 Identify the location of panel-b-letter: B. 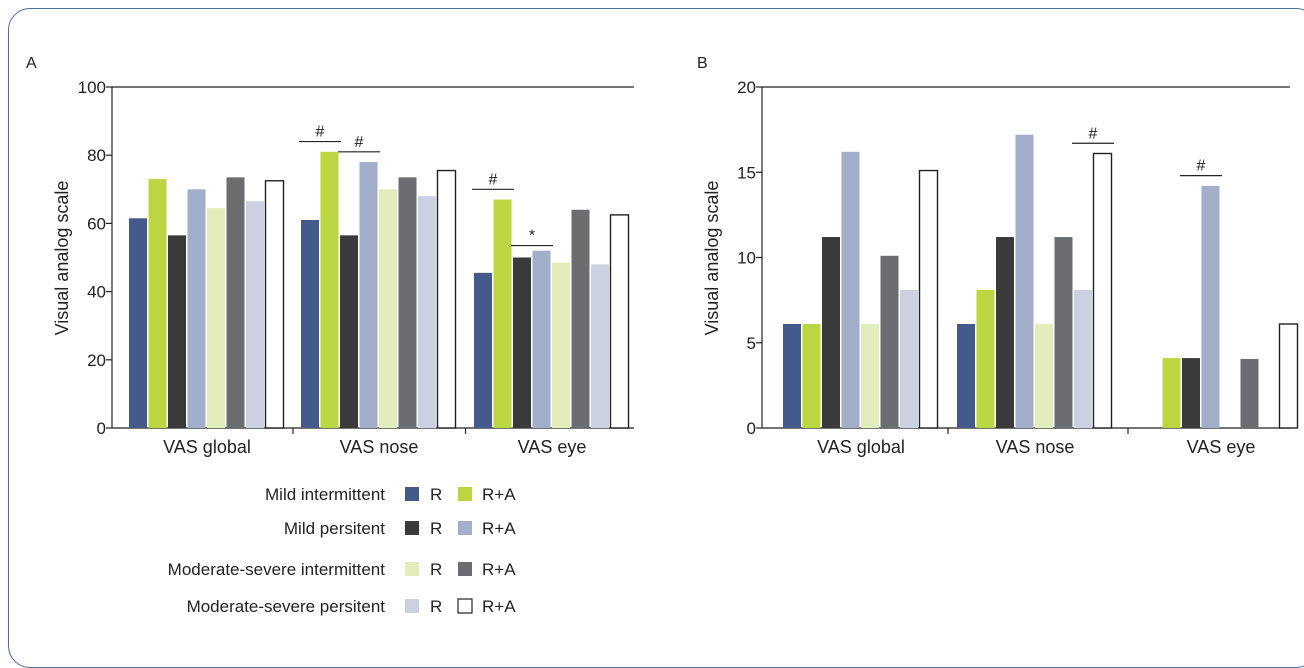
(702, 63).